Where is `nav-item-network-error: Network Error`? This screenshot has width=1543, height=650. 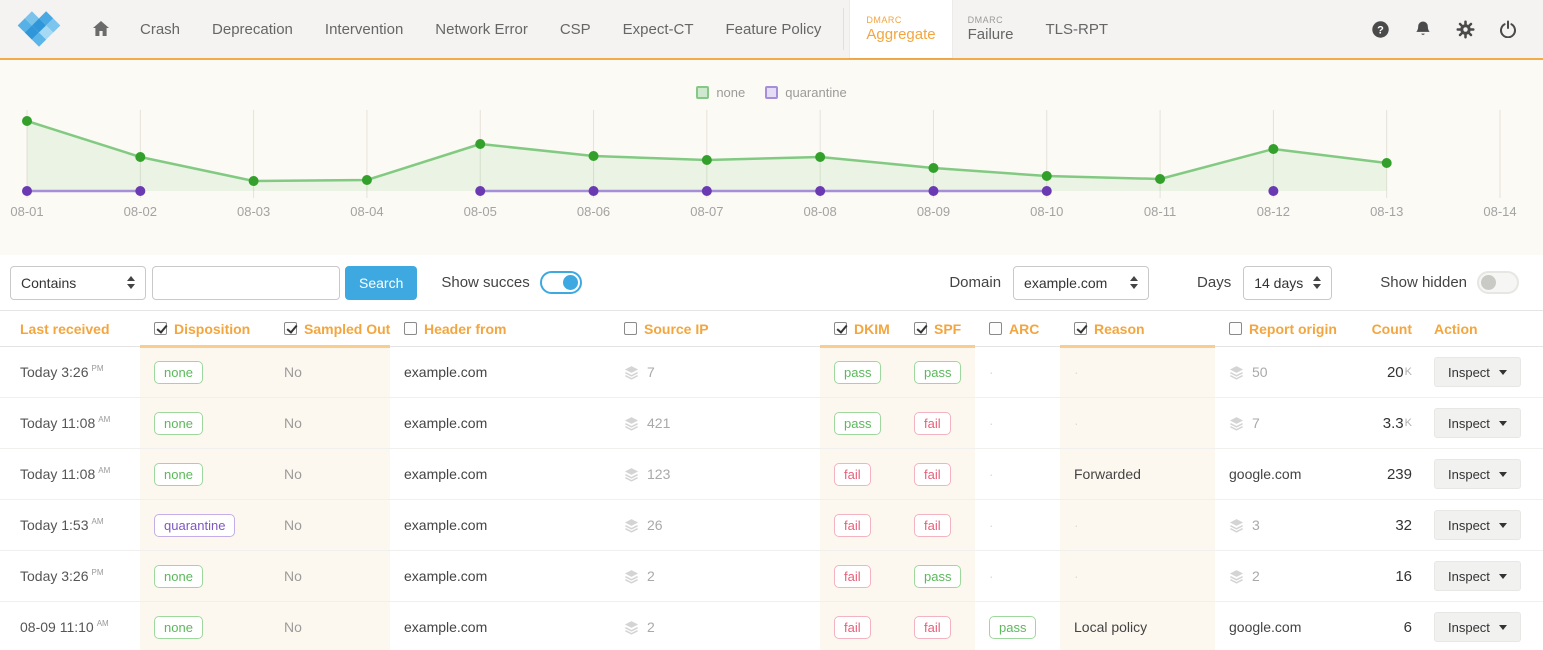
nav-item-network-error: Network Error is located at coordinates (481, 29).